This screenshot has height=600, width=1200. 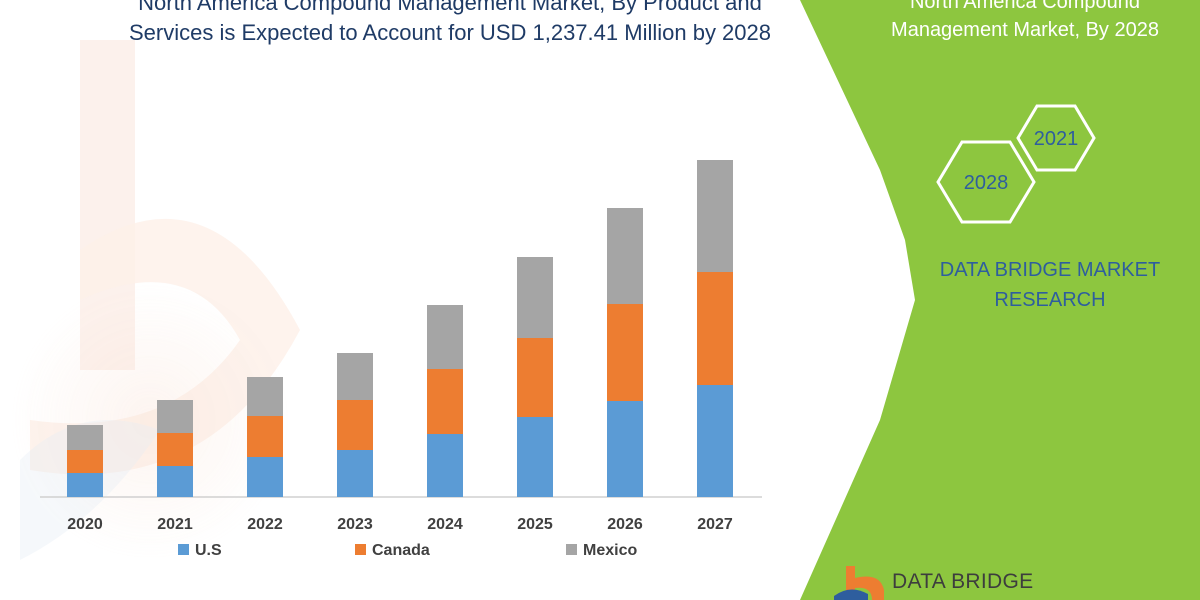 I want to click on brand-line-1: DATA BRIDGE MARKET, so click(x=1050, y=270).